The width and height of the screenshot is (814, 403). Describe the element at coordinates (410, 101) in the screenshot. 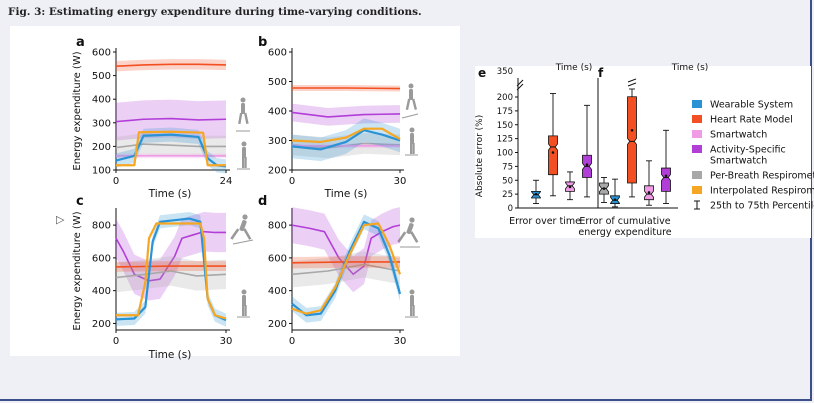

I see `walker-icon-b-top` at that location.